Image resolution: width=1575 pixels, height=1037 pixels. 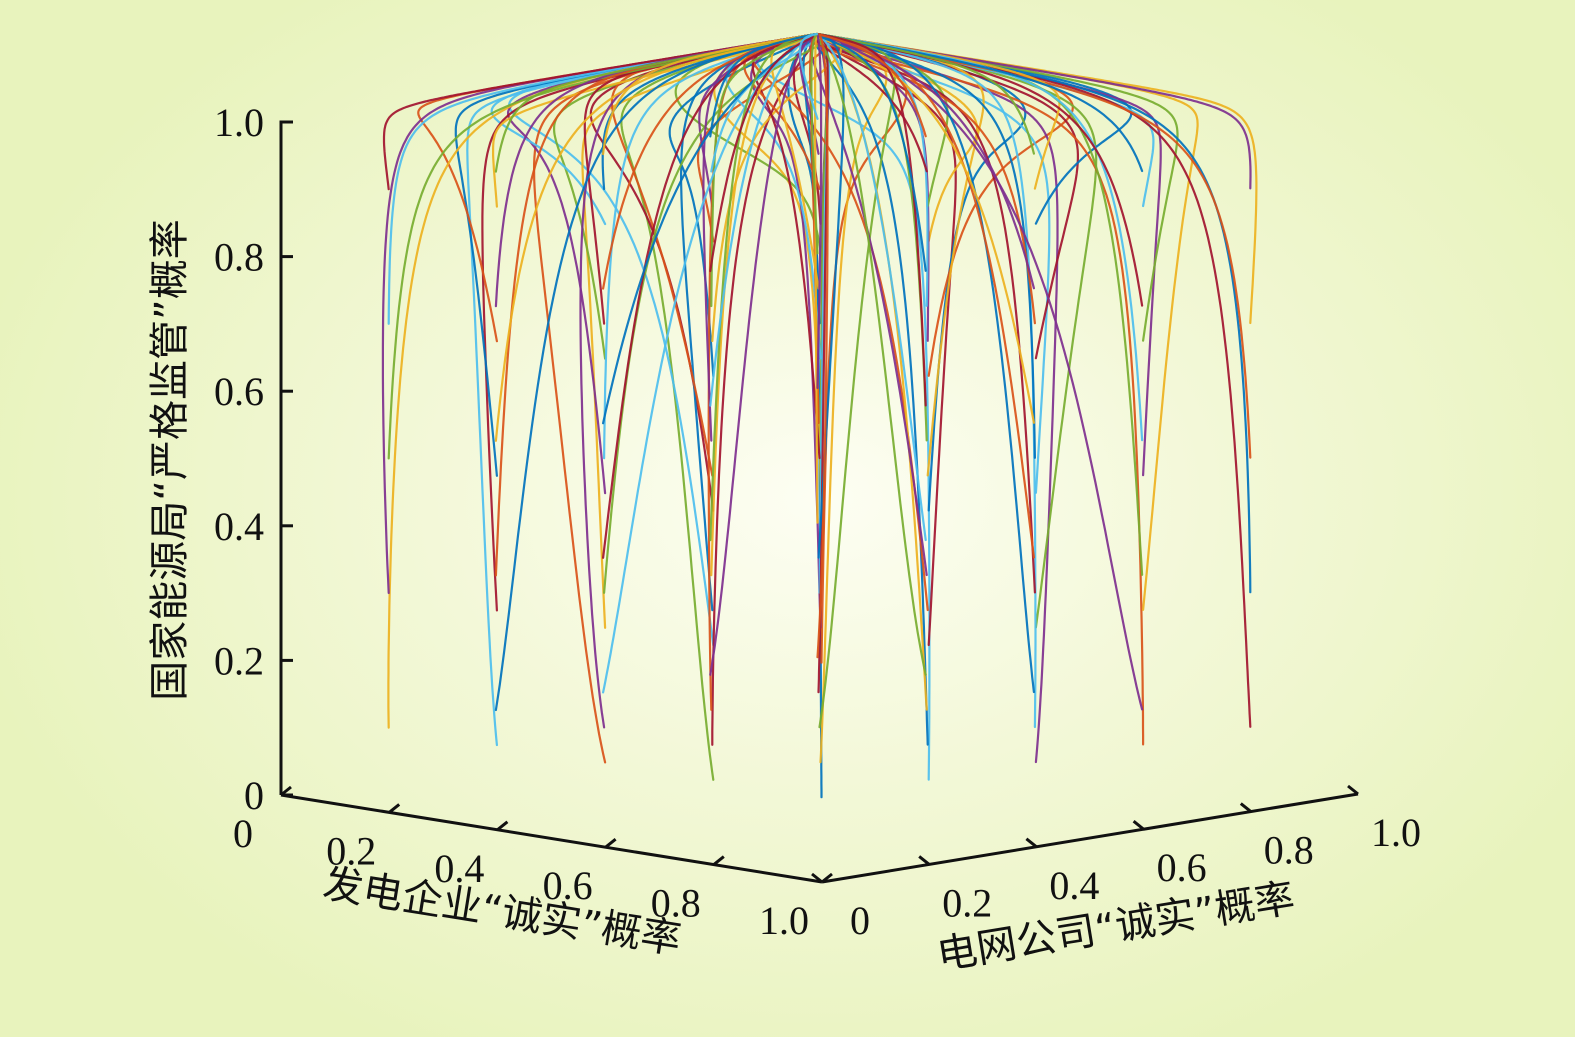 I want to click on z-tick-label: 0.8, so click(x=239, y=257).